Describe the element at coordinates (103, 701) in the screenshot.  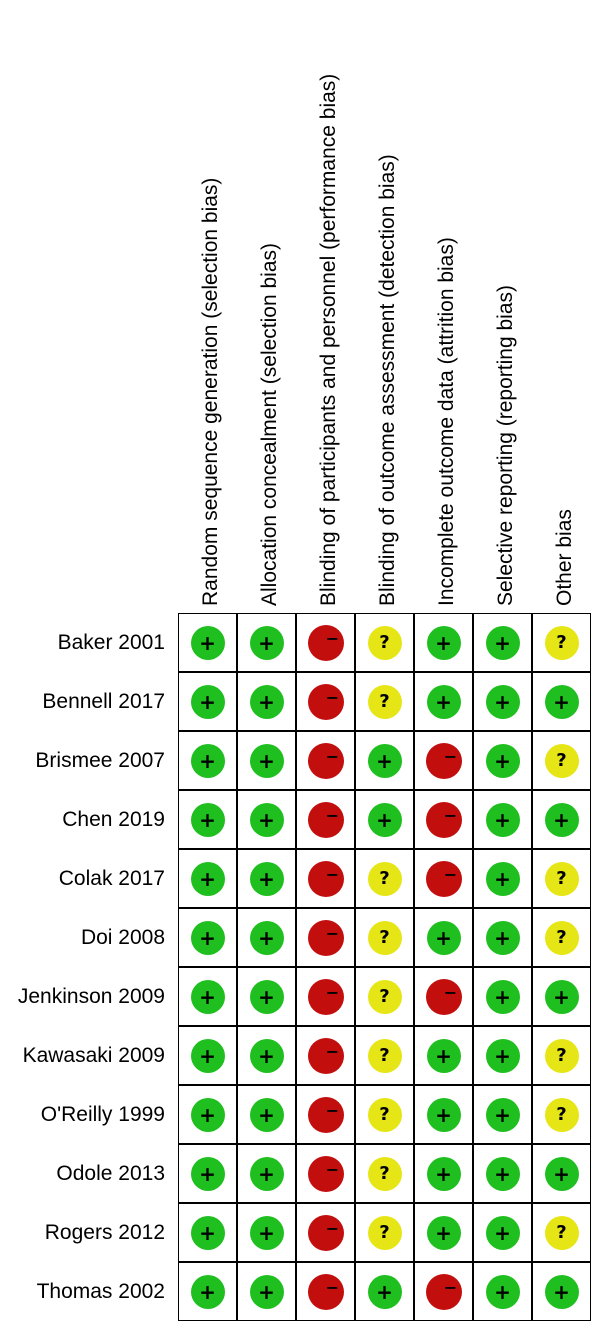
I see `study-name: Bennell 2017` at that location.